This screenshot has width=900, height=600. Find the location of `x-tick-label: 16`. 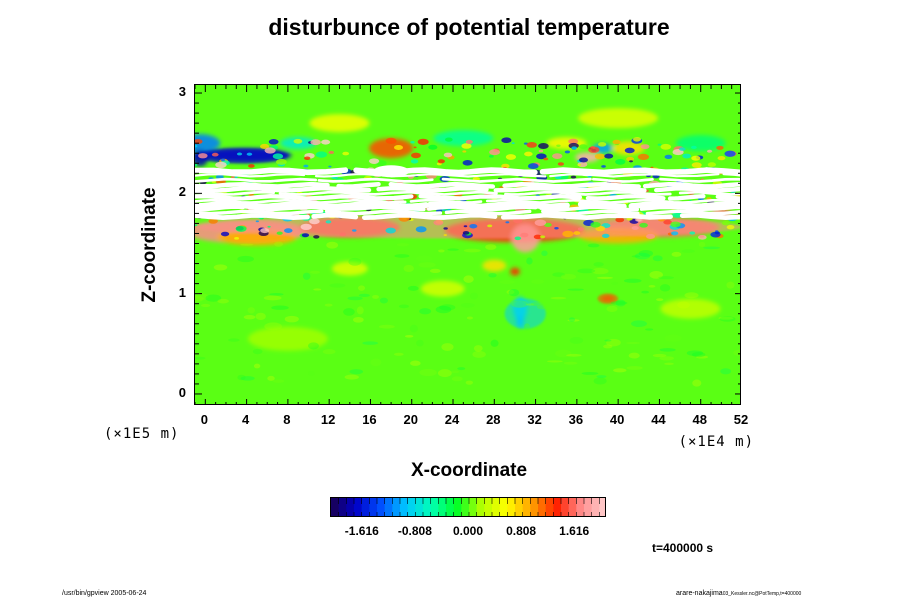

x-tick-label: 16 is located at coordinates (369, 419).